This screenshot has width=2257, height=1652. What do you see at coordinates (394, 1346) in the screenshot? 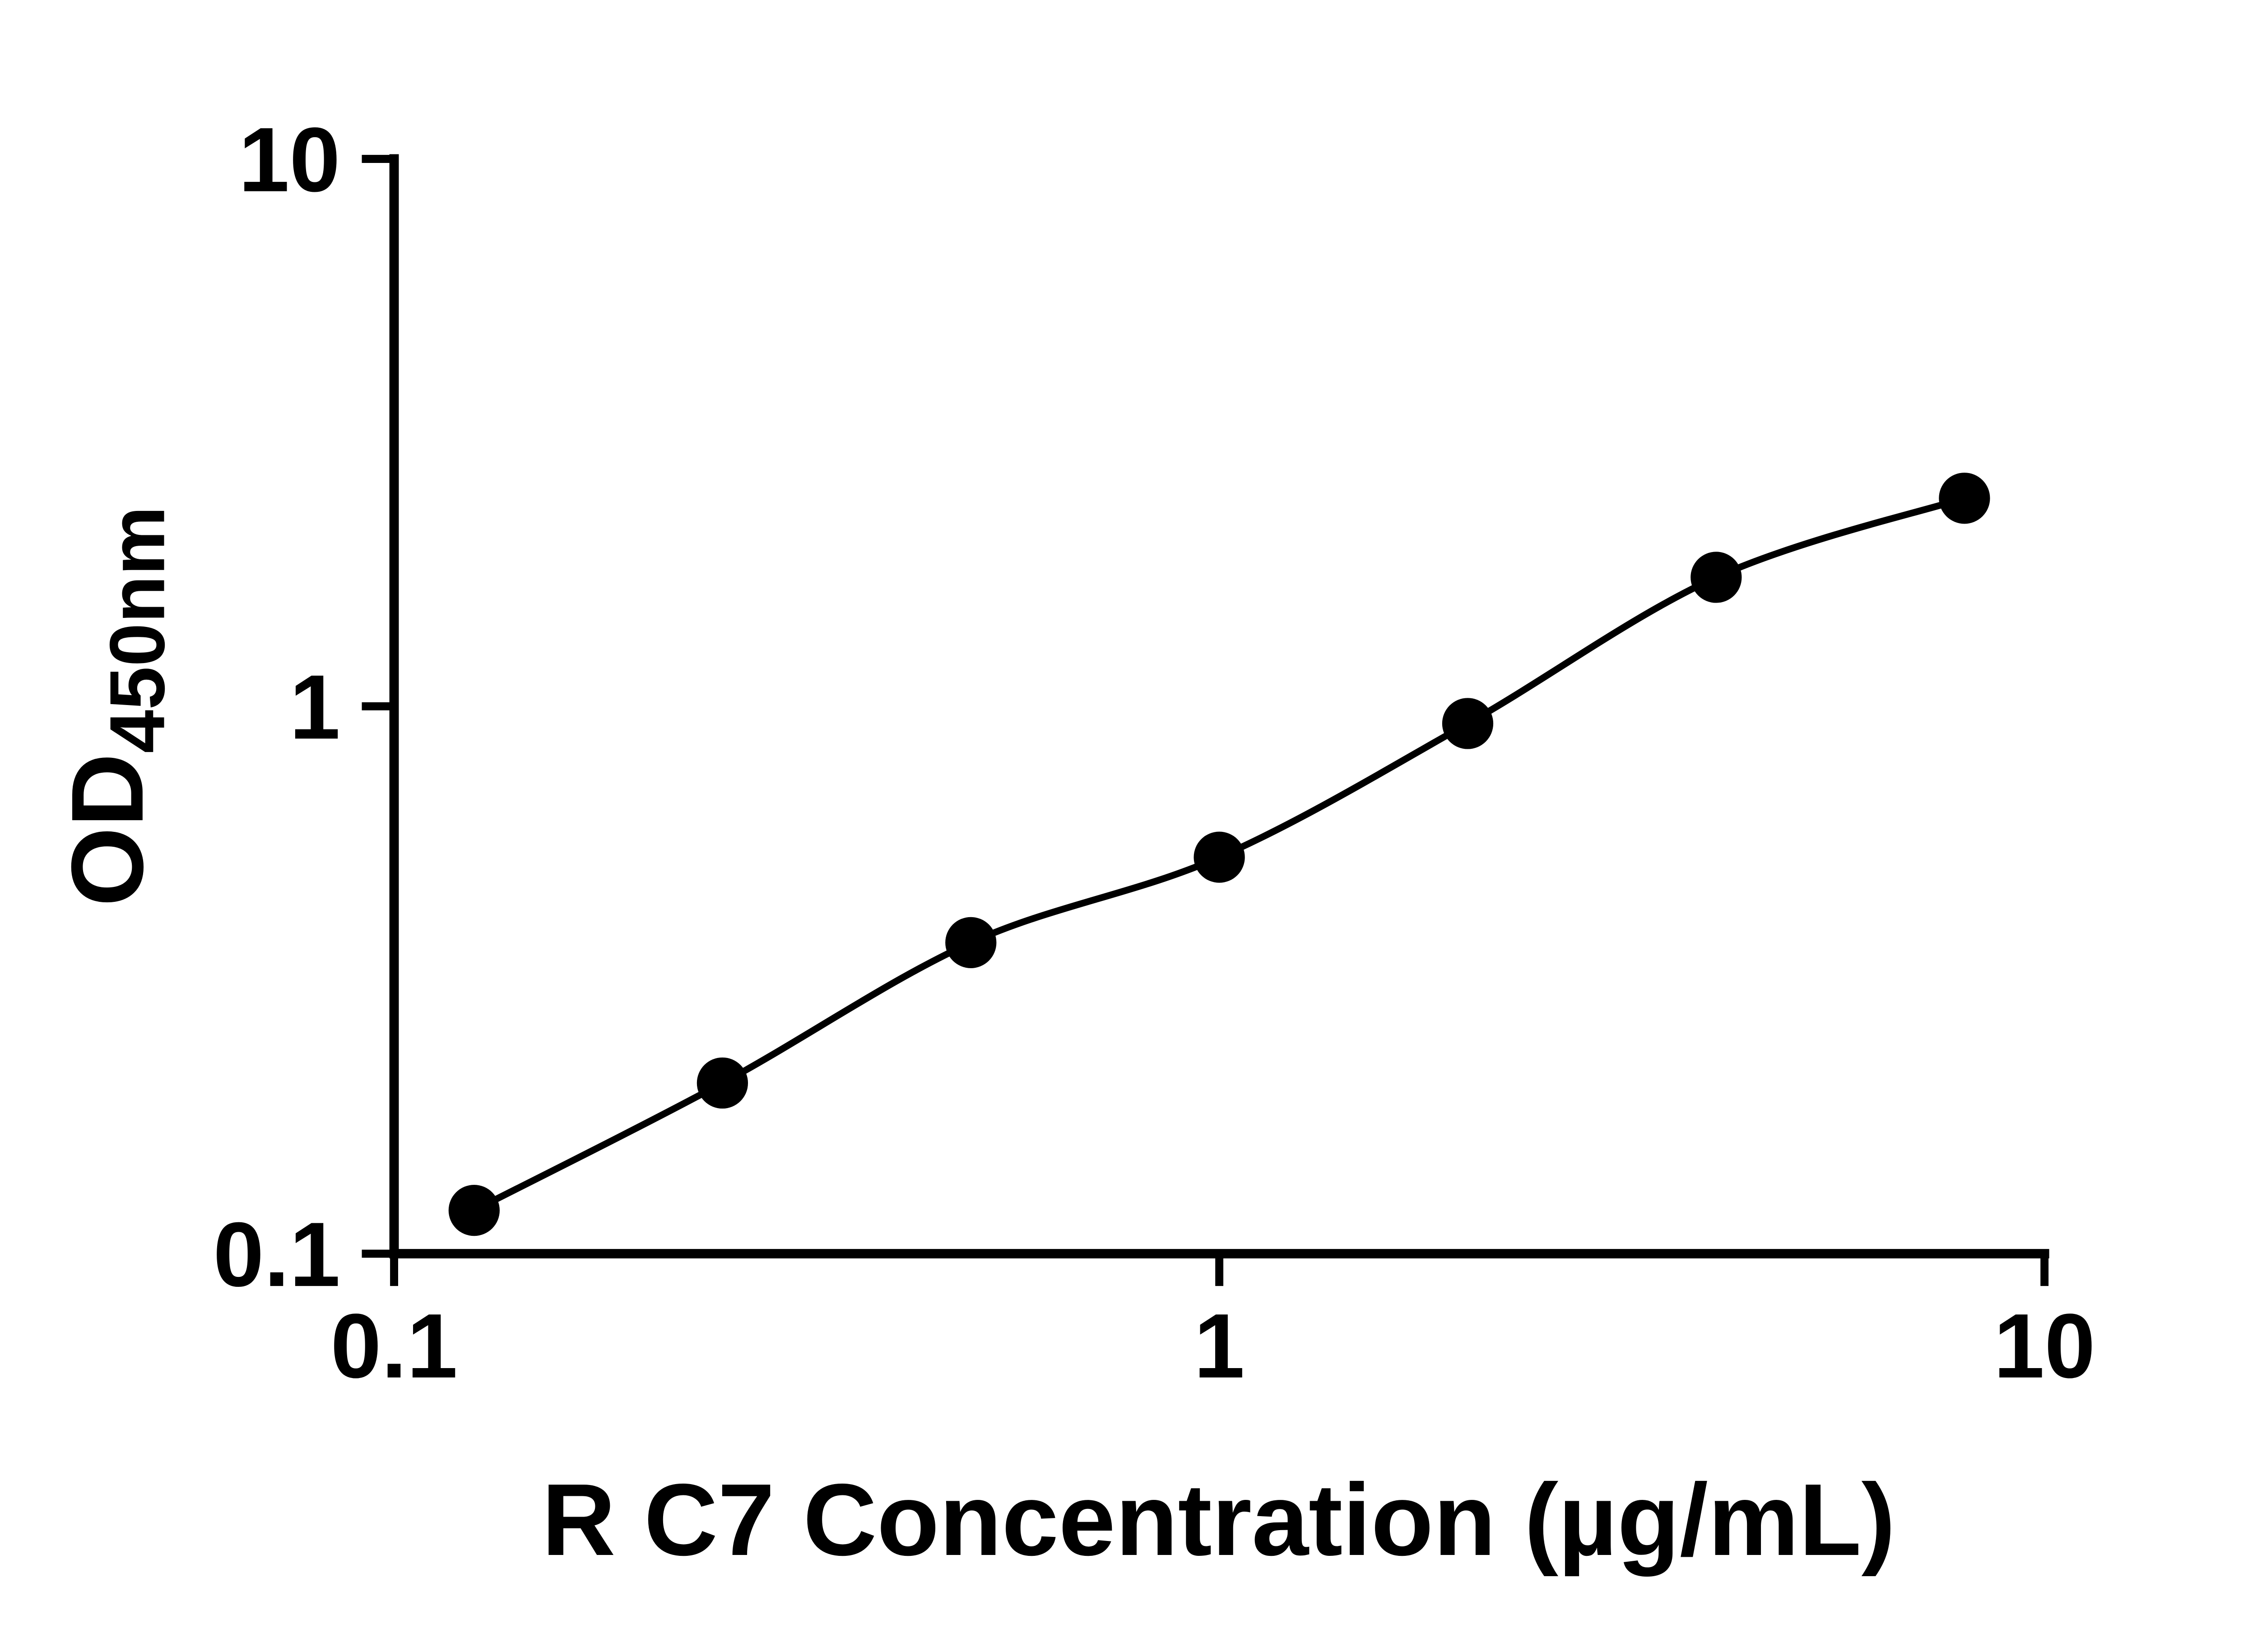
I see `x-axis-tick-label: 0.1` at bounding box center [394, 1346].